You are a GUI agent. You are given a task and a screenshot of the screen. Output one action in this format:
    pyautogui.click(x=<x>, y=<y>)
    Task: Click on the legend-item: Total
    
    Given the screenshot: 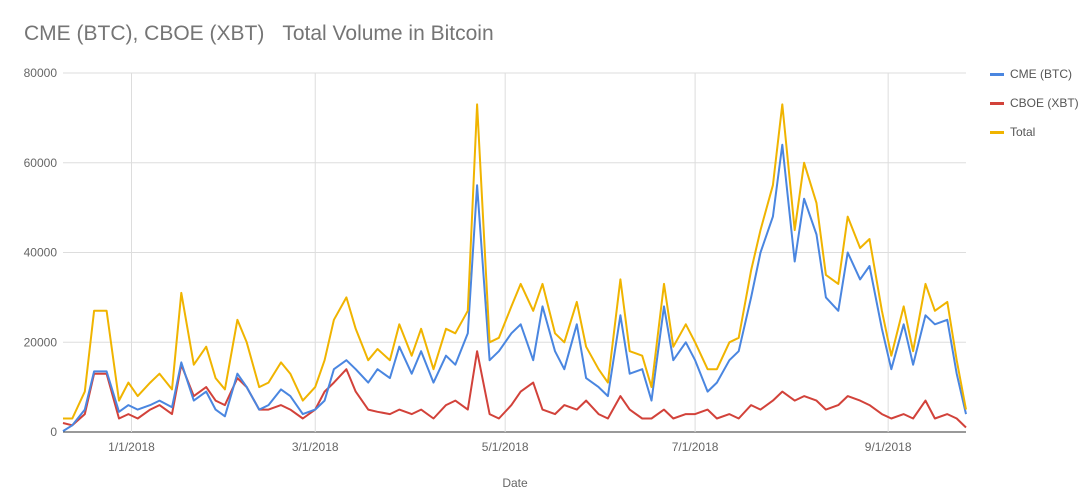 What is the action you would take?
    pyautogui.click(x=1034, y=132)
    